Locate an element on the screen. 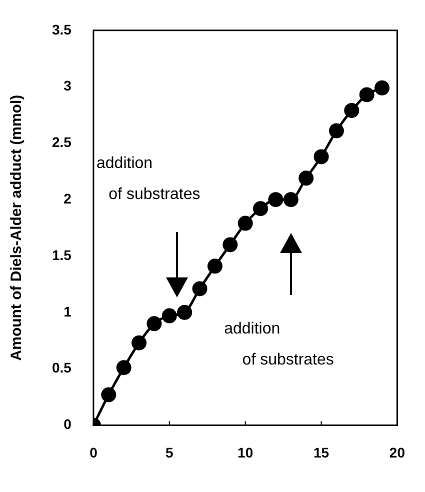 The width and height of the screenshot is (425, 492). y-tick-label: 3 is located at coordinates (68, 86).